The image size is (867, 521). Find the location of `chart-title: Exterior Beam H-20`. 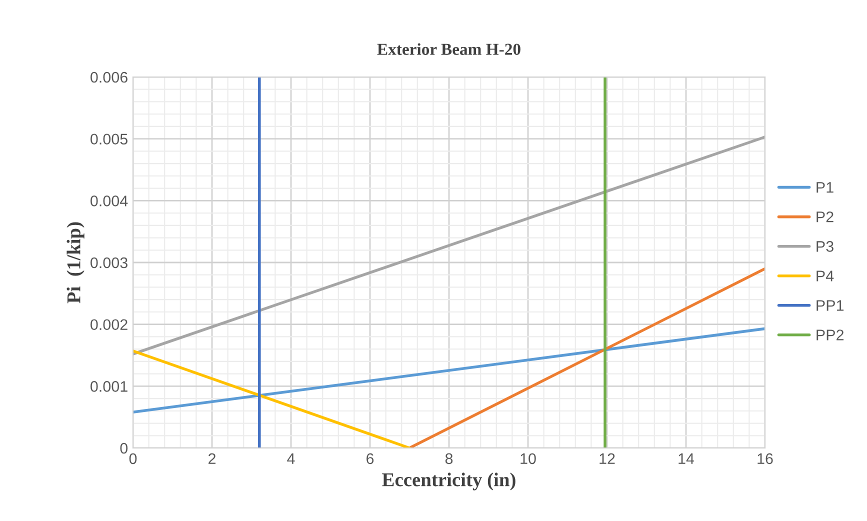

chart-title: Exterior Beam H-20 is located at coordinates (448, 49).